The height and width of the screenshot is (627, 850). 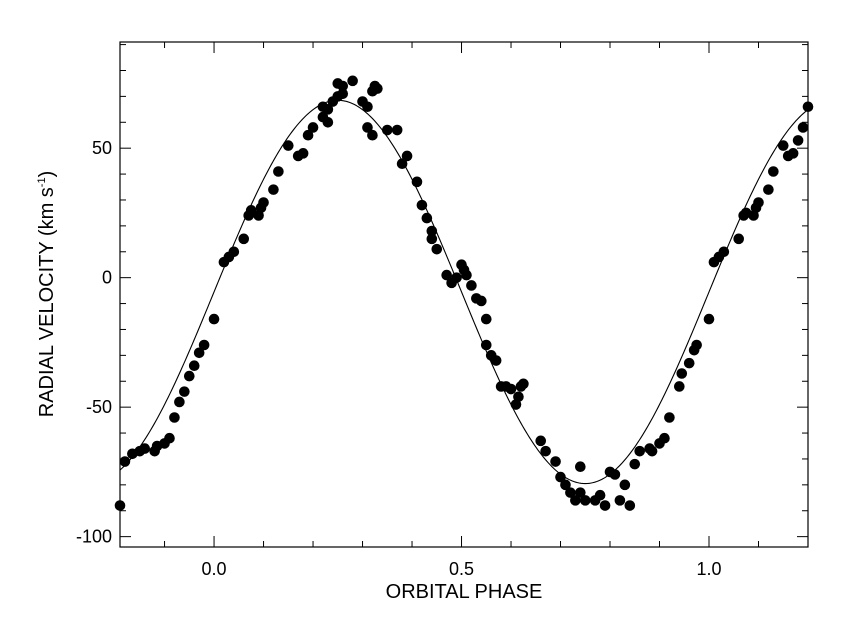 What do you see at coordinates (708, 569) in the screenshot?
I see `x-tick-label: 1.0` at bounding box center [708, 569].